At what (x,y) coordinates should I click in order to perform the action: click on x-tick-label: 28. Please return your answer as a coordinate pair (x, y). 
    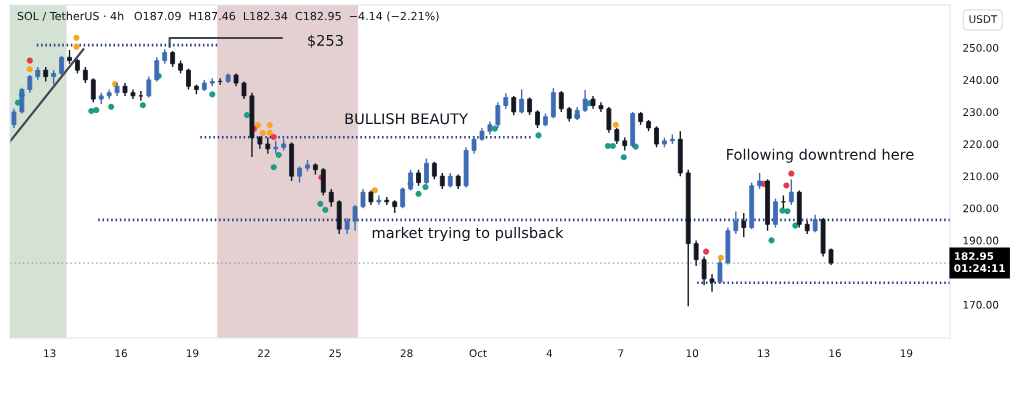
    Looking at the image, I should click on (406, 353).